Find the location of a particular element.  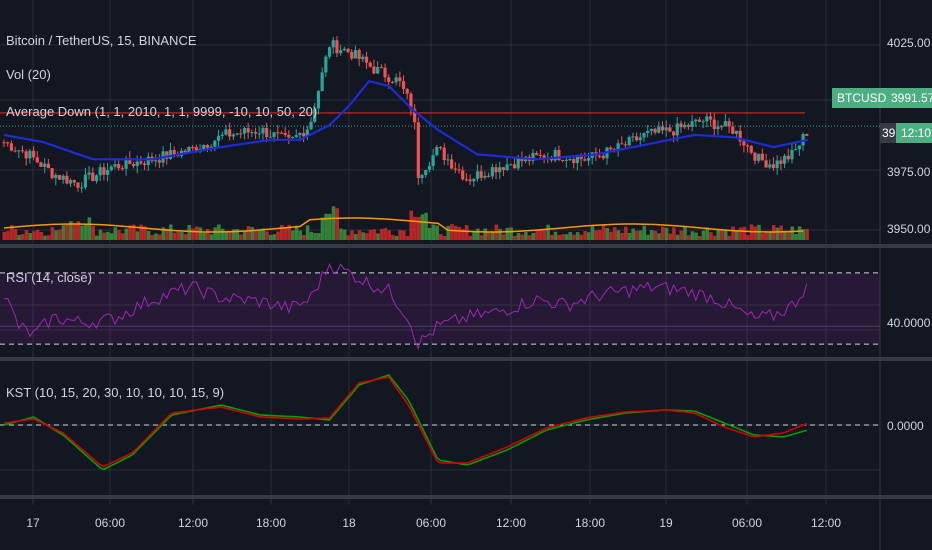

kst-indicator-label: KST (10, 15, 20, 30, 10, 10, 10, 15, 9) is located at coordinates (115, 392).